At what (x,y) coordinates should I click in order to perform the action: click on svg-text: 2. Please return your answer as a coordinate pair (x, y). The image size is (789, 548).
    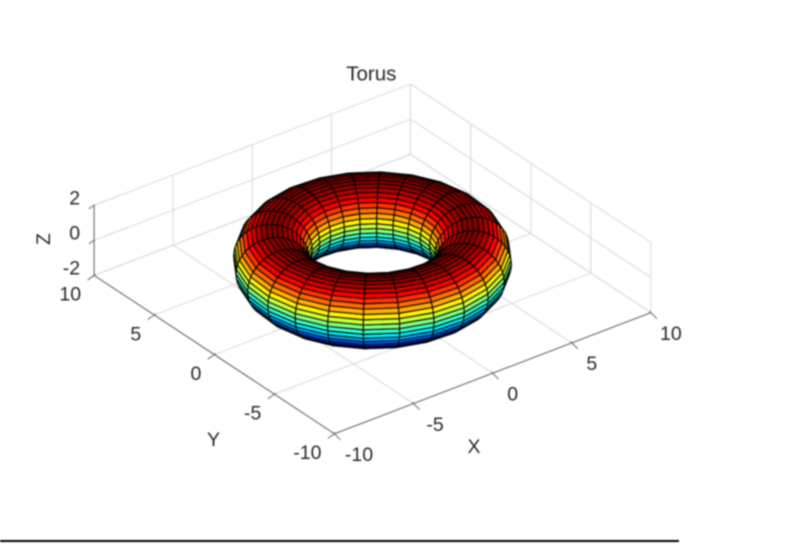
    Looking at the image, I should click on (74, 199).